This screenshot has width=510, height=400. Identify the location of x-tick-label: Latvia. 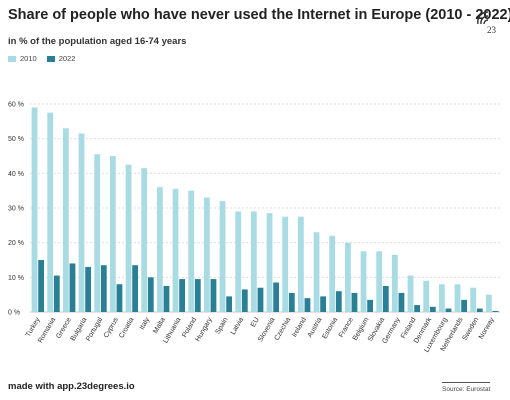
(237, 326).